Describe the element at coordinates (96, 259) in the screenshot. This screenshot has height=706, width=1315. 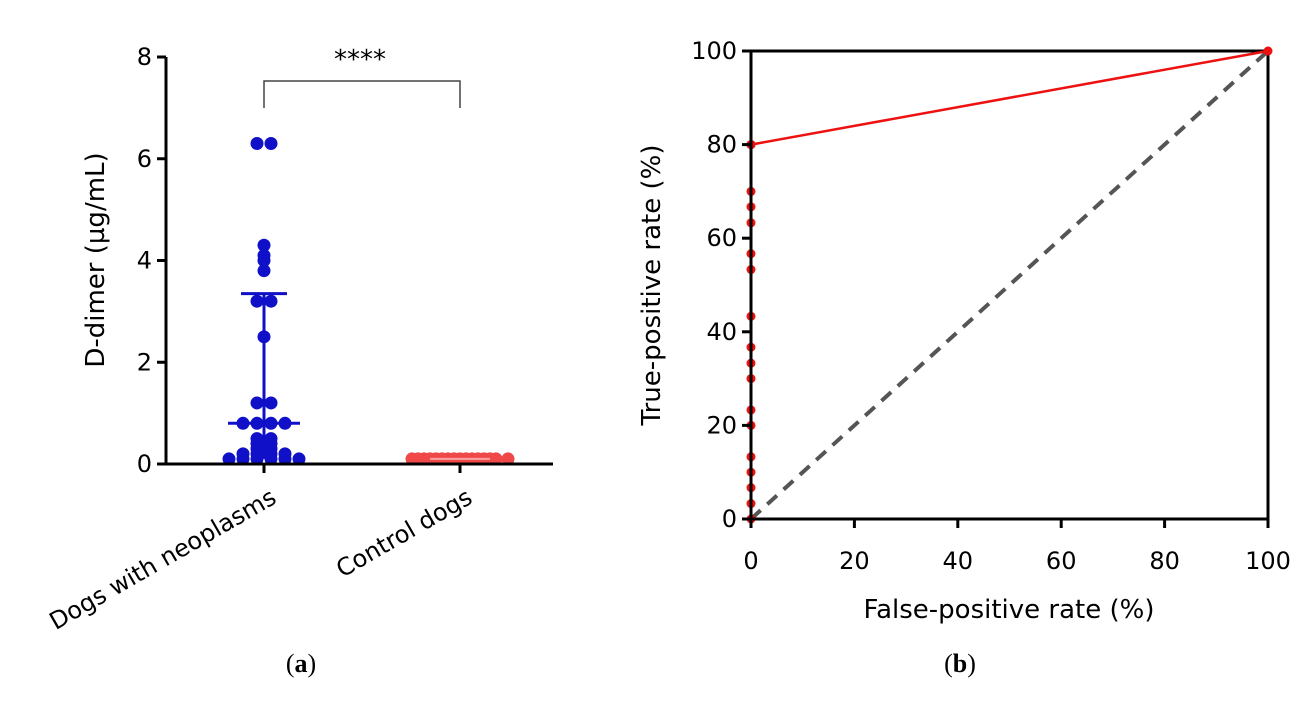
I see `panel-a-y-axis-title: D-dimer (µg/mL)` at that location.